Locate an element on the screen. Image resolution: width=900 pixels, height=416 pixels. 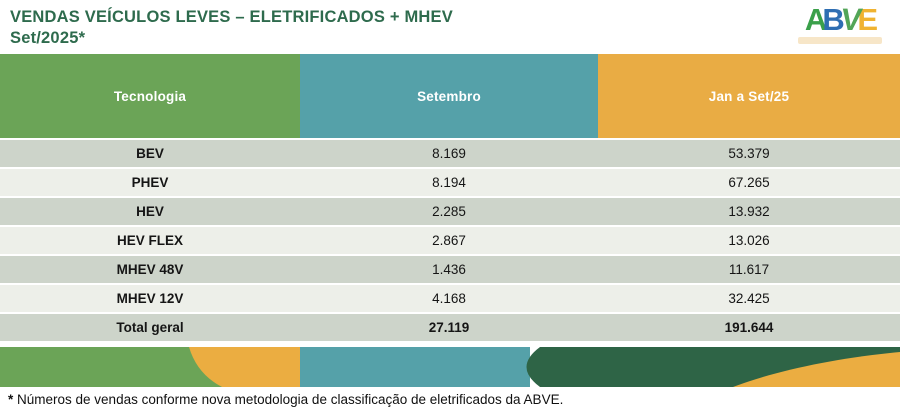
column-header-setembro: Setembro is located at coordinates (449, 96).